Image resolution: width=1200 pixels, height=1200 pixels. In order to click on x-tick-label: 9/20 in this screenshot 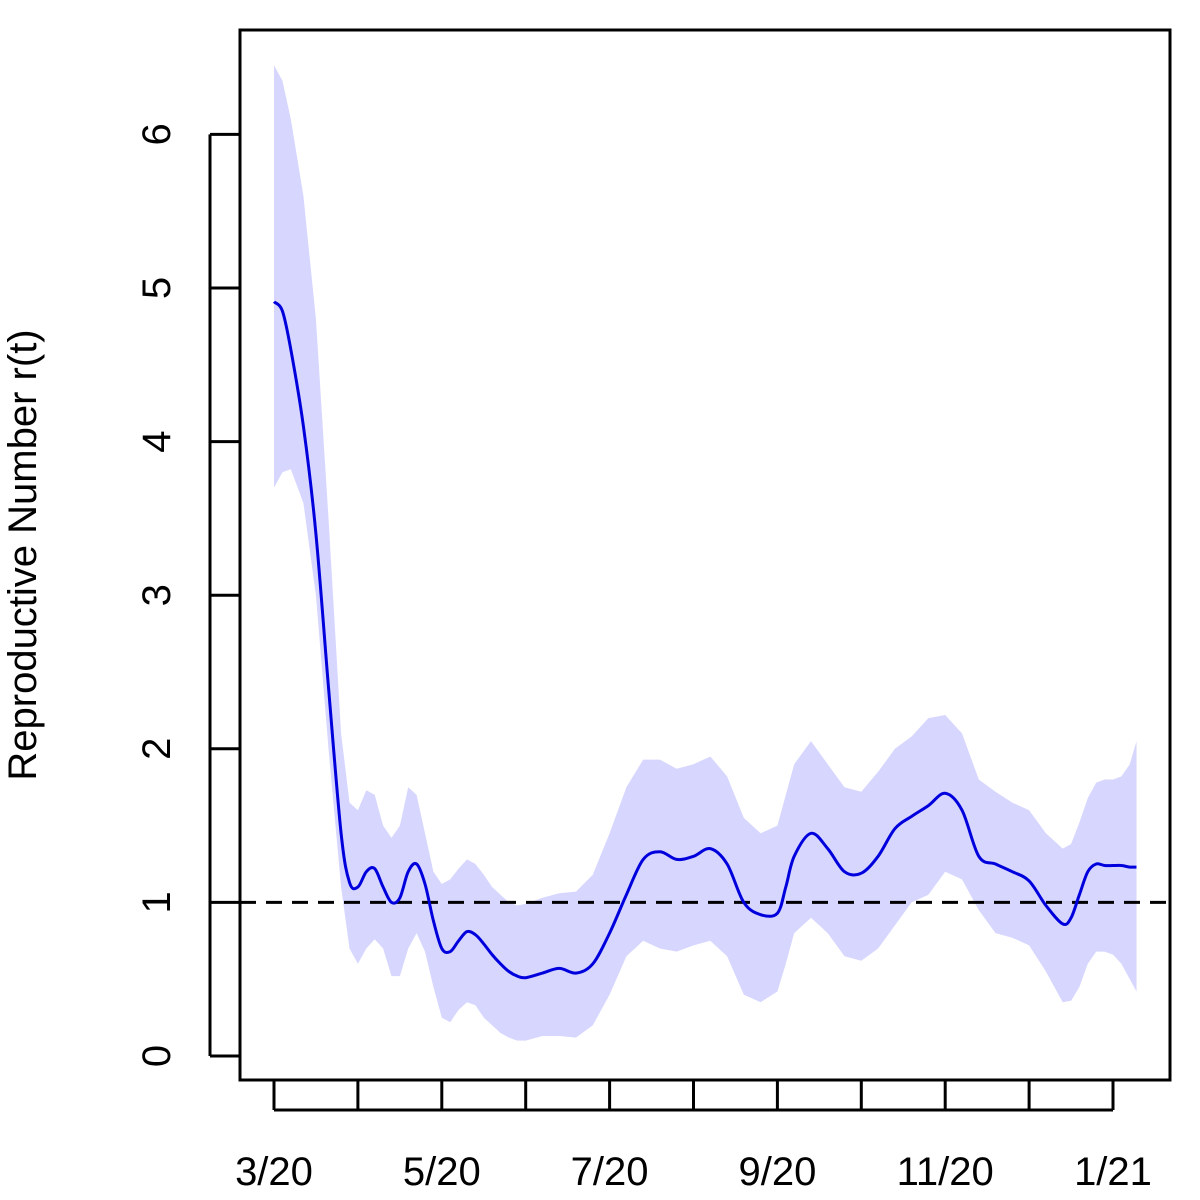, I will do `click(777, 1172)`.